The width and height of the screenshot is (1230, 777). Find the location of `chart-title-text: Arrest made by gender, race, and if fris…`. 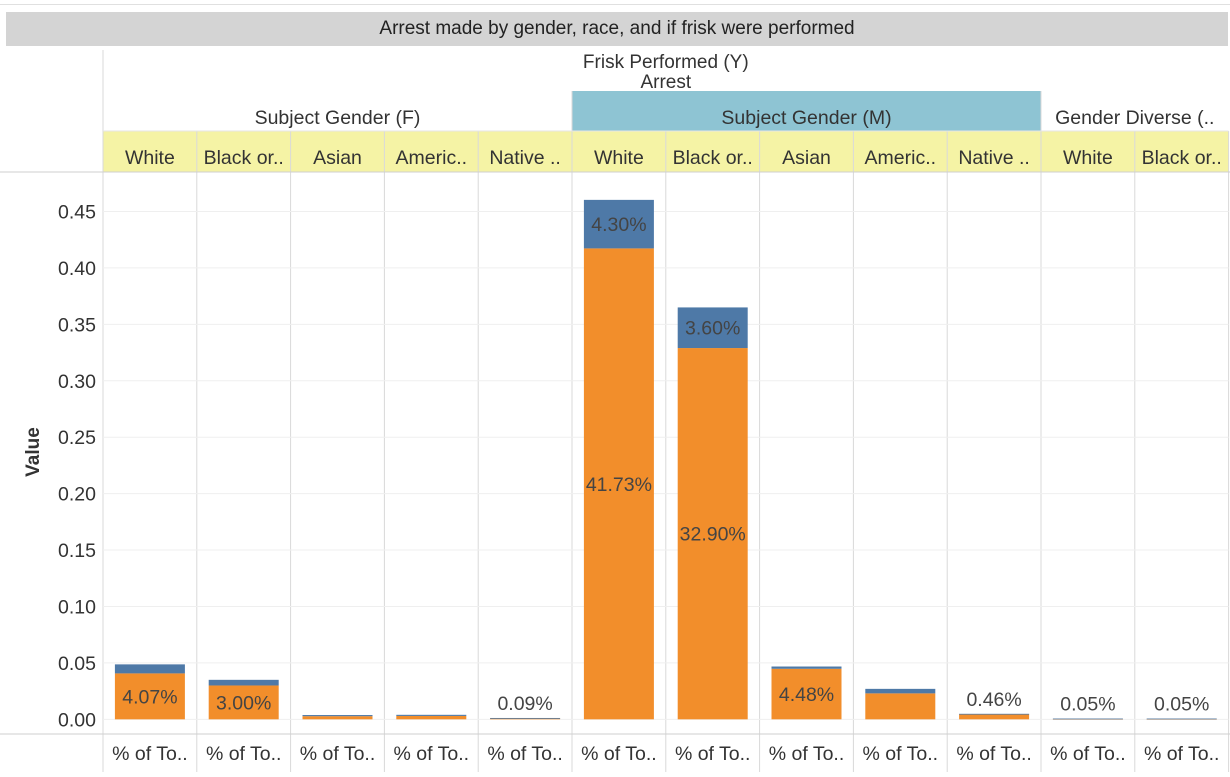

chart-title-text: Arrest made by gender, race, and if fris… is located at coordinates (617, 28).